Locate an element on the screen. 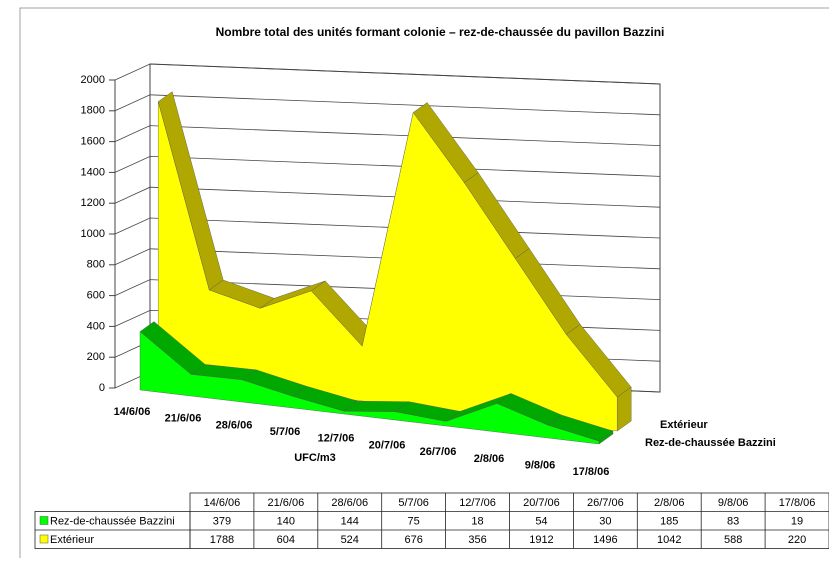  table-cell: 356 is located at coordinates (477, 540).